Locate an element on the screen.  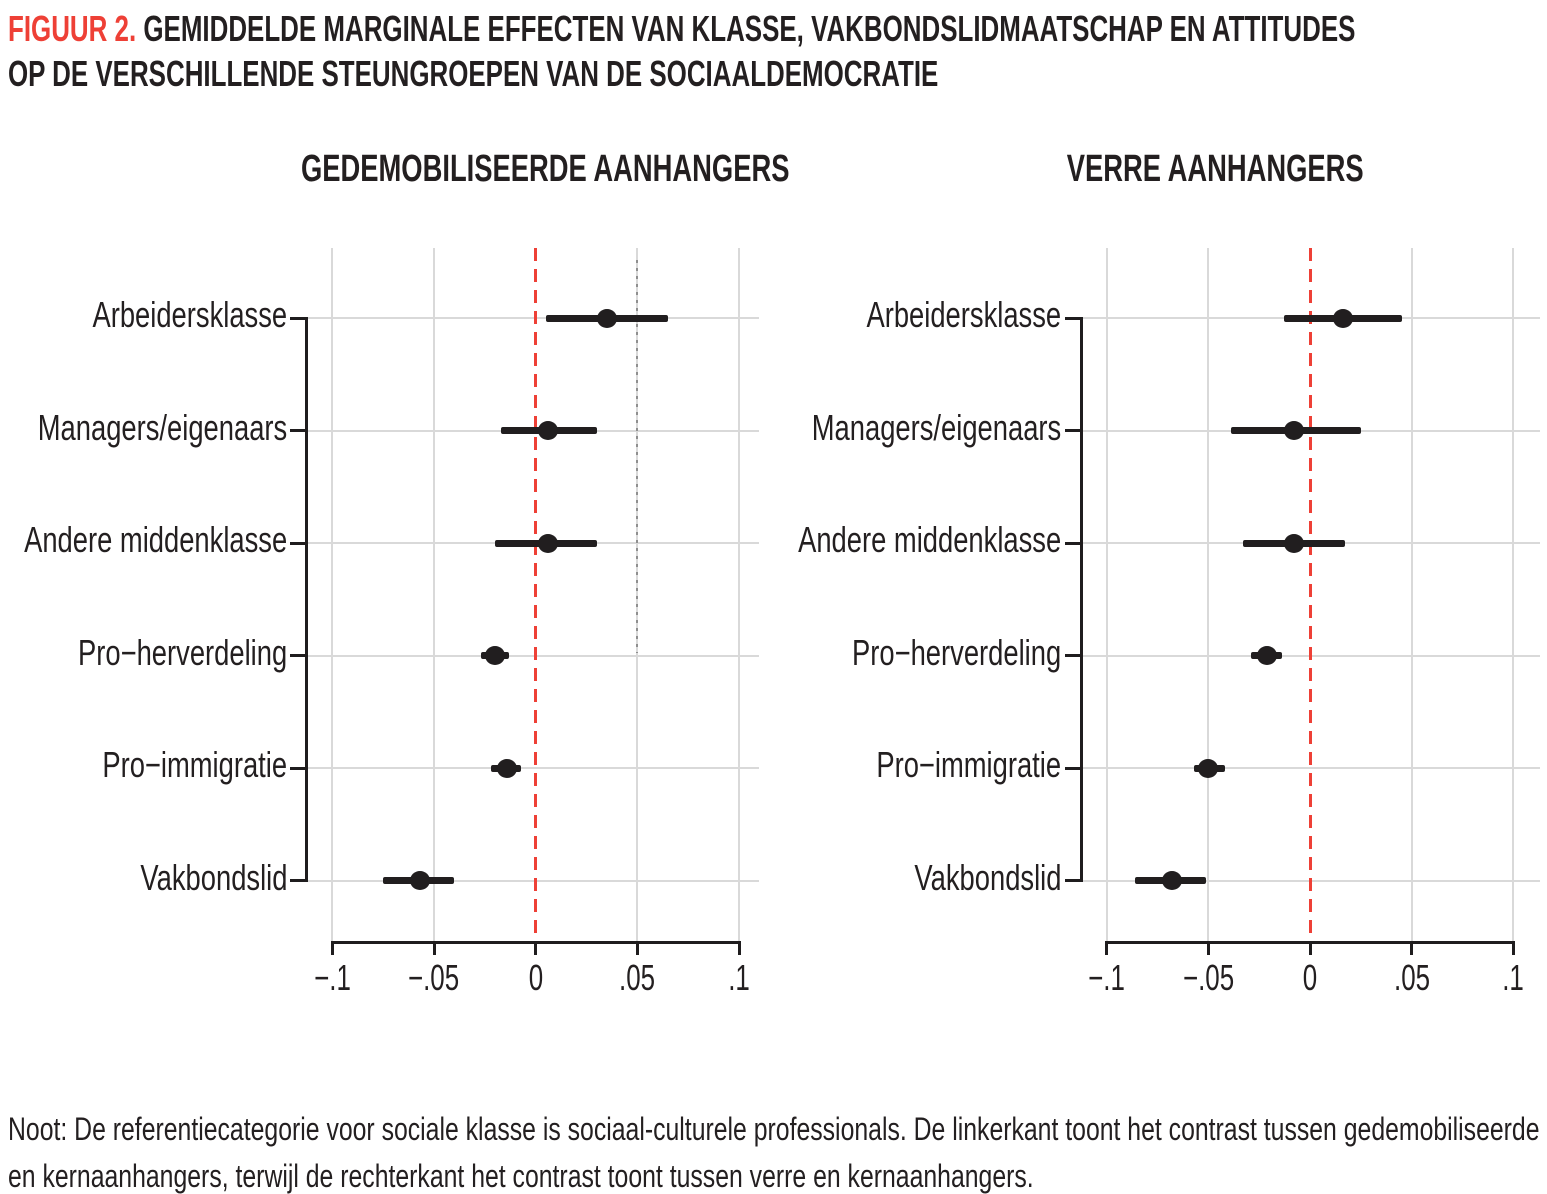
dotted-reference-line is located at coordinates (637, 456).